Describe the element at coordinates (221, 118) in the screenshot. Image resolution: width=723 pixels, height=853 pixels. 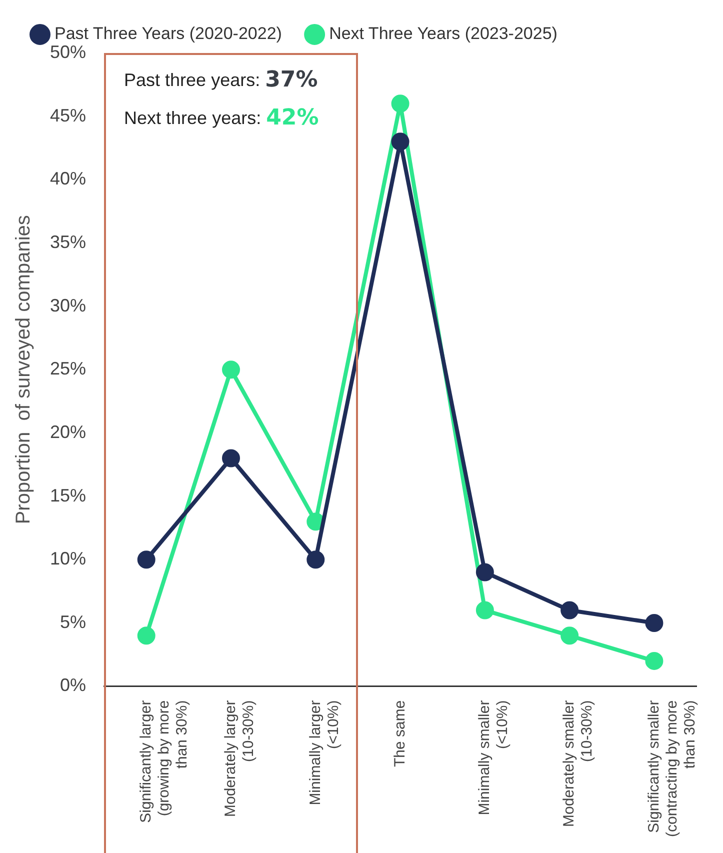
I see `annotation: Next three years: 42%` at that location.